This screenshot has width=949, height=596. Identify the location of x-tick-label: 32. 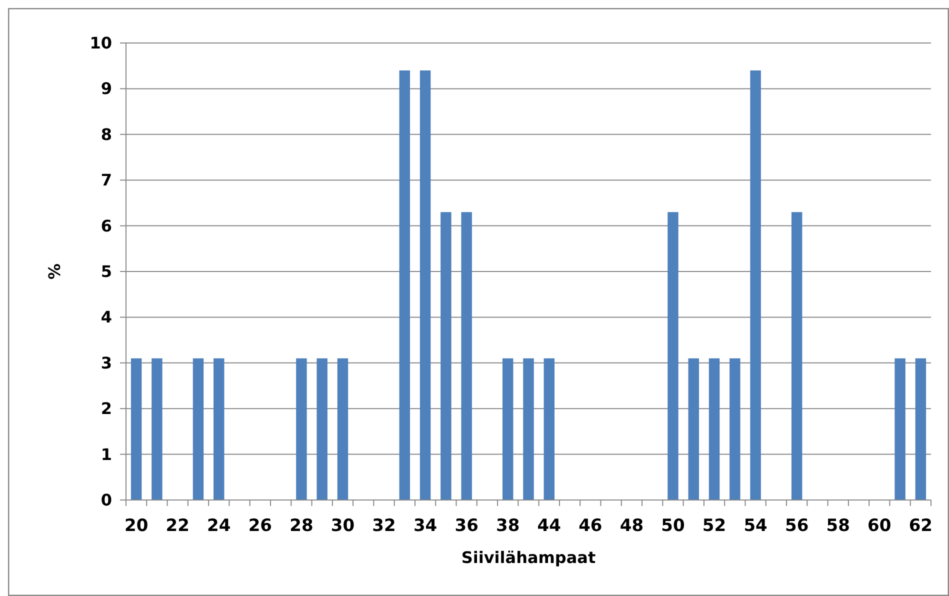
(384, 526).